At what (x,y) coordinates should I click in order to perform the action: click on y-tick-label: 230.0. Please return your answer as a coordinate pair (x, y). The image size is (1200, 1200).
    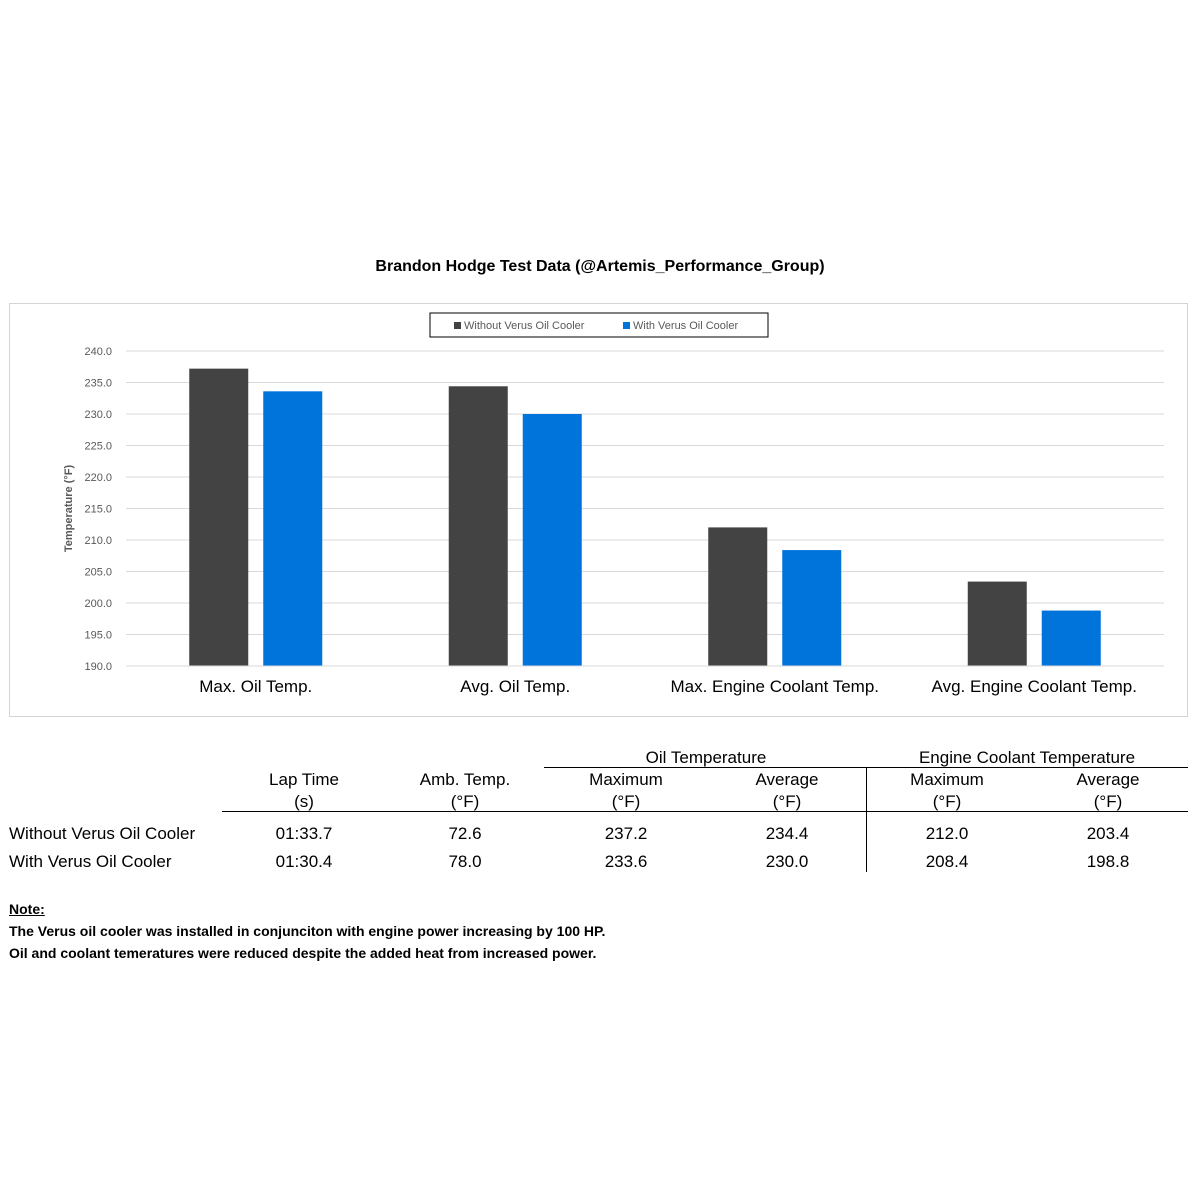
    Looking at the image, I should click on (98, 415).